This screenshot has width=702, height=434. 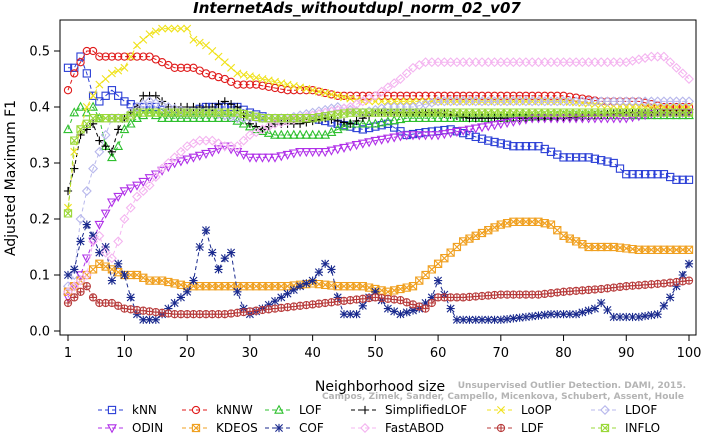 What do you see at coordinates (147, 427) in the screenshot?
I see `legend-label: ODIN` at bounding box center [147, 427].